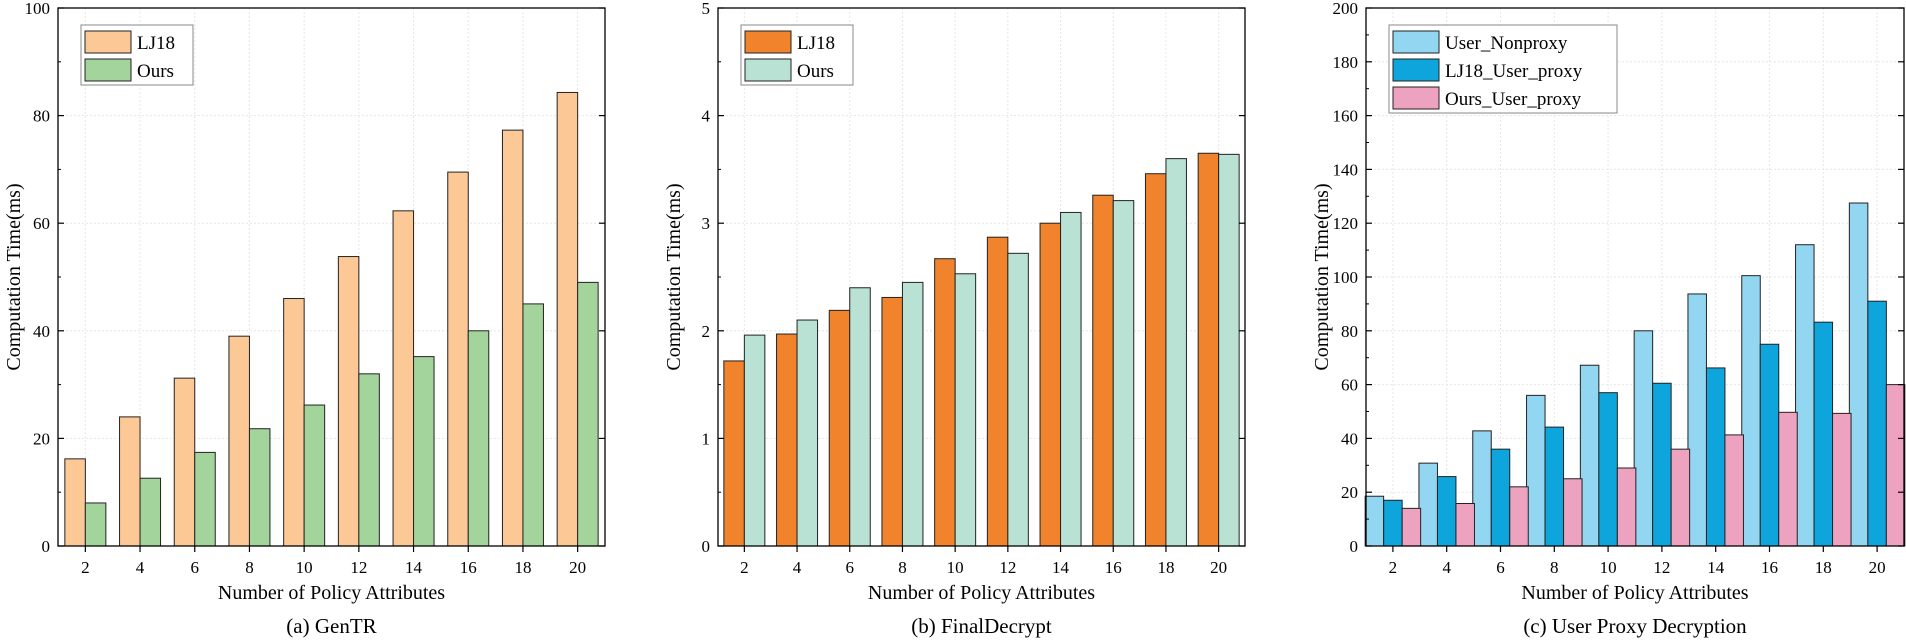 This screenshot has height=643, width=1906. What do you see at coordinates (981, 626) in the screenshot?
I see `chart-caption: (b) FinalDecrypt` at bounding box center [981, 626].